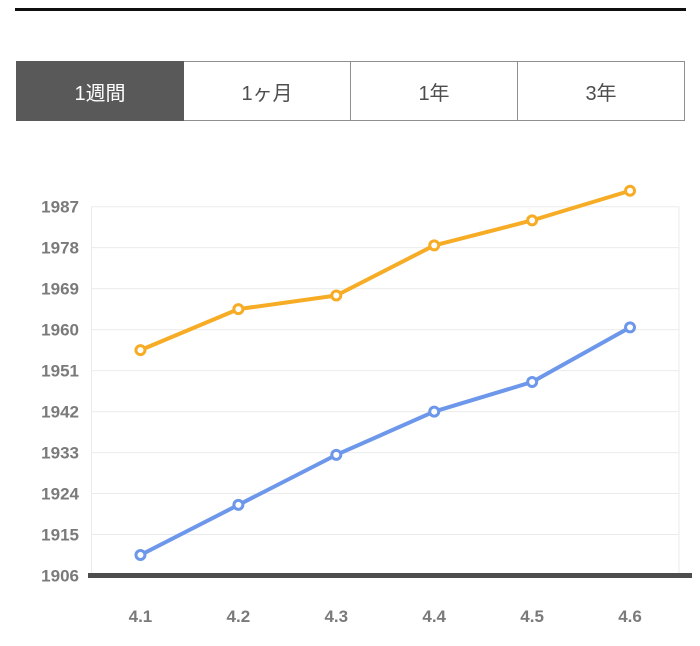  I want to click on x-axis-label: 4.1, so click(141, 616).